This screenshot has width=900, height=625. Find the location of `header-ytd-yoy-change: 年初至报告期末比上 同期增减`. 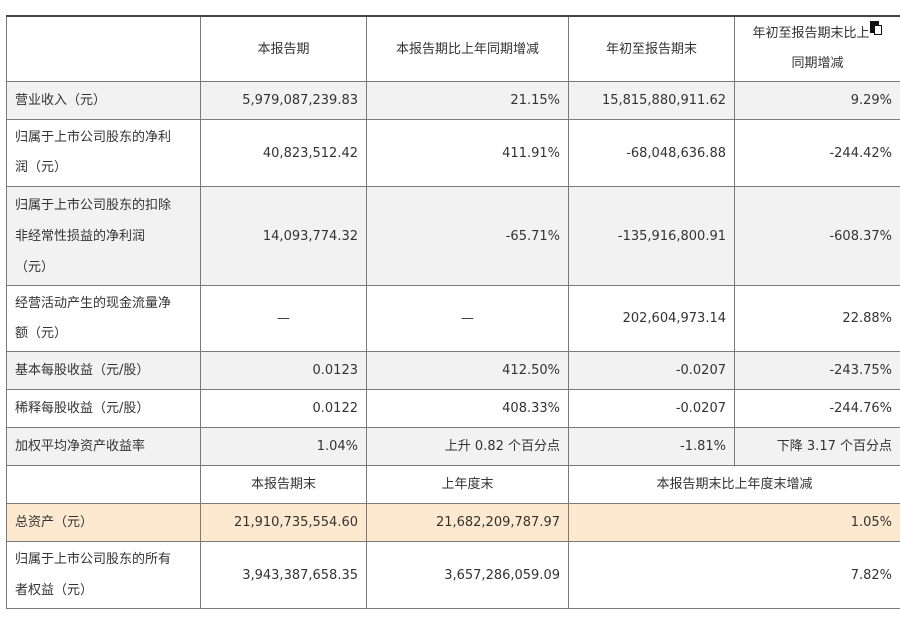

header-ytd-yoy-change: 年初至报告期末比上 同期增减 is located at coordinates (817, 48).